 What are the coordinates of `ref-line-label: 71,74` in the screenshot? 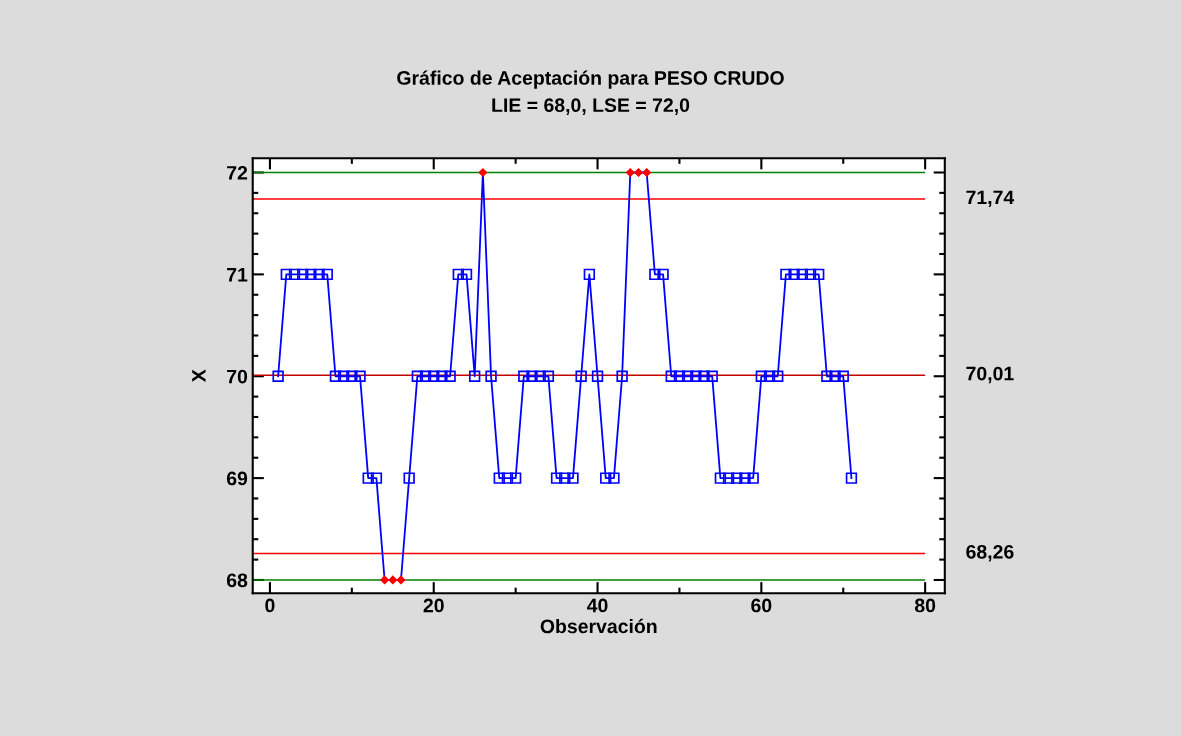 It's located at (990, 199).